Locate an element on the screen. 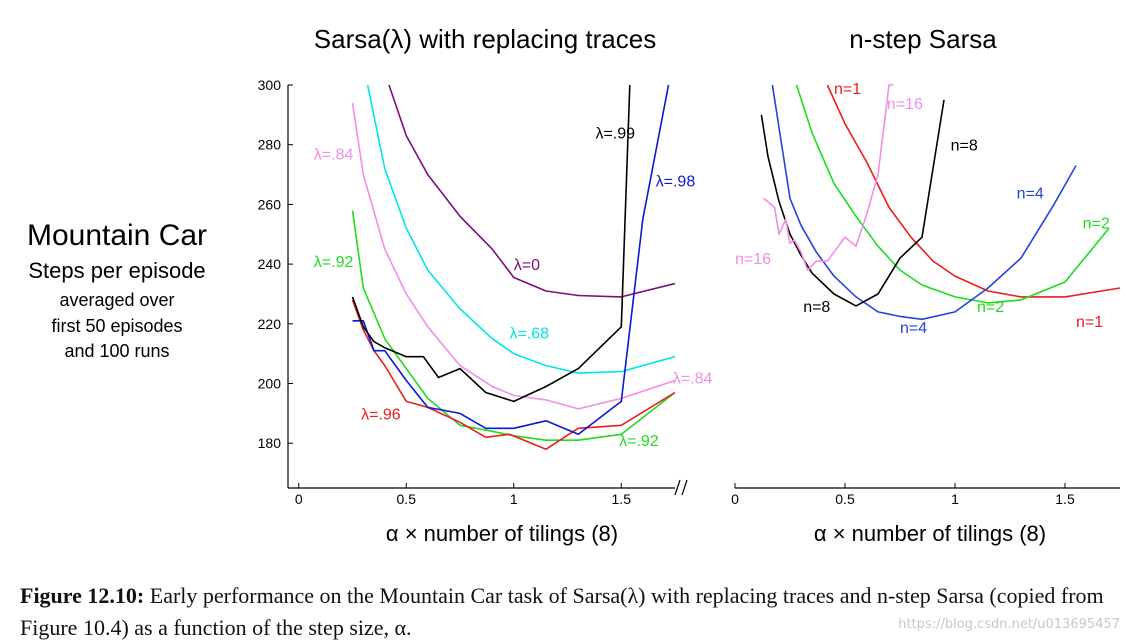  ylabel-line-5: and 100 runs is located at coordinates (116, 351).